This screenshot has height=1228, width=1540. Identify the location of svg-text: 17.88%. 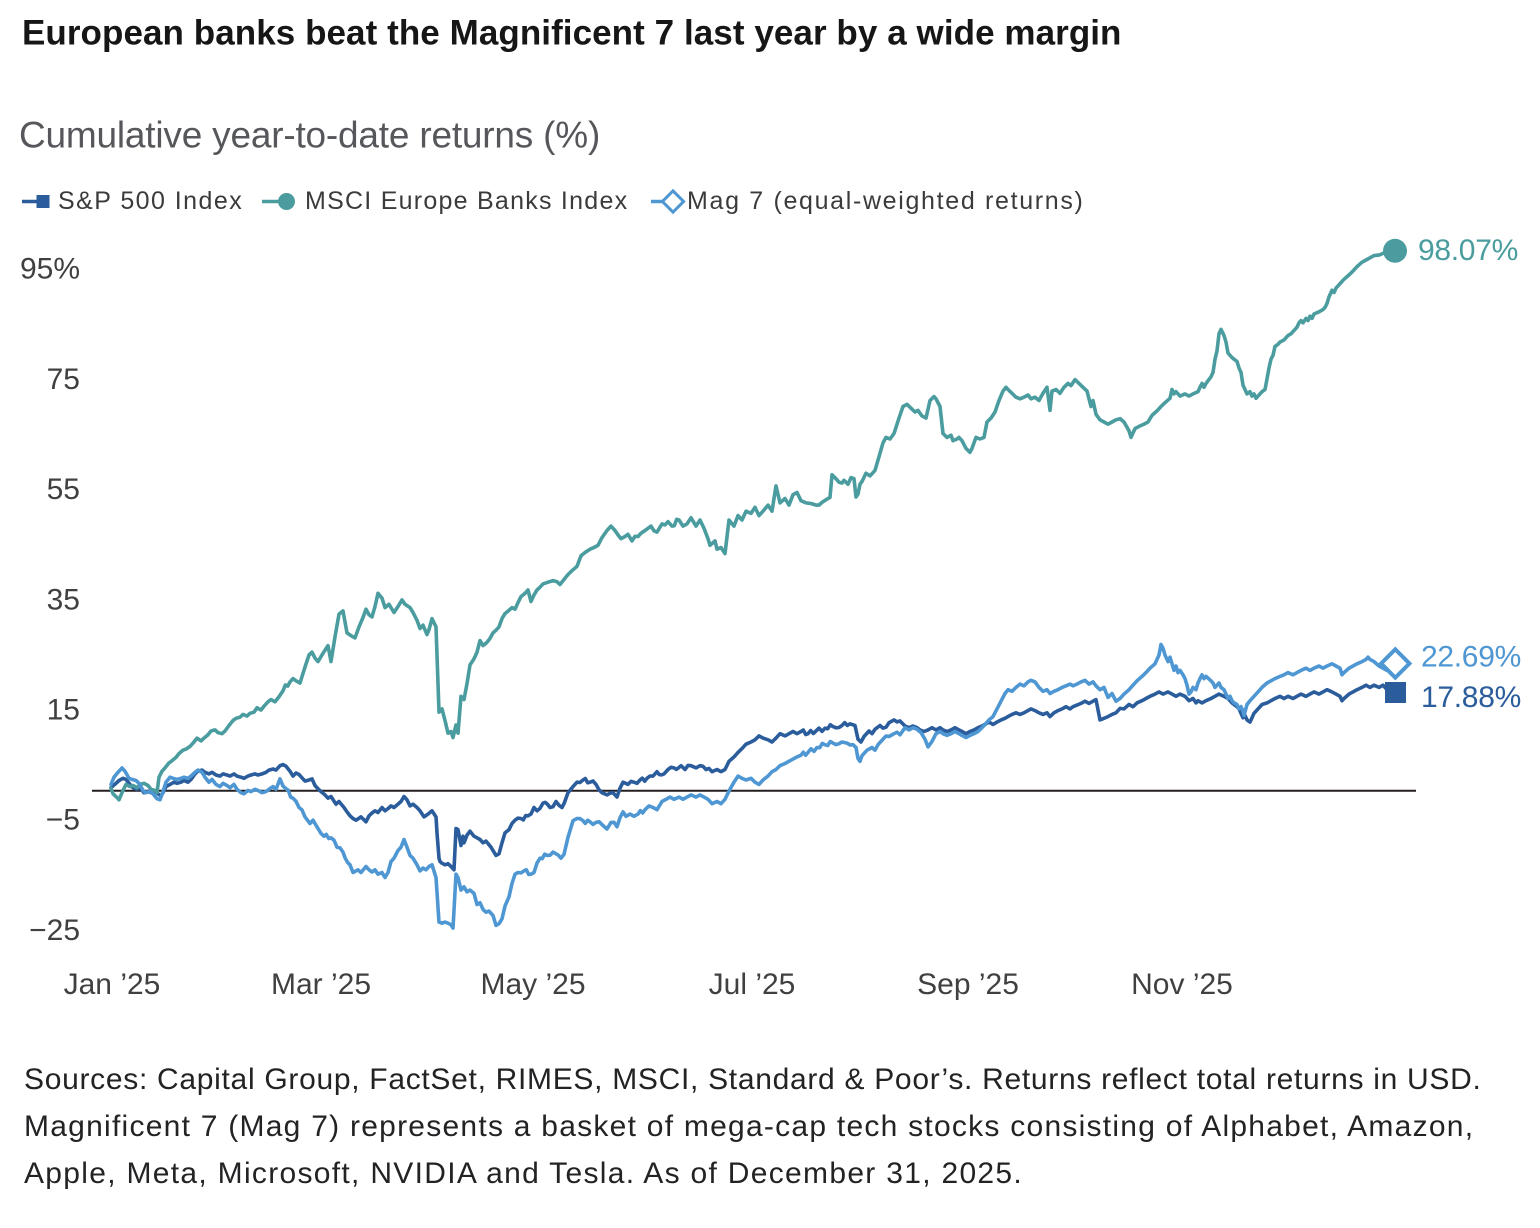
(1471, 697).